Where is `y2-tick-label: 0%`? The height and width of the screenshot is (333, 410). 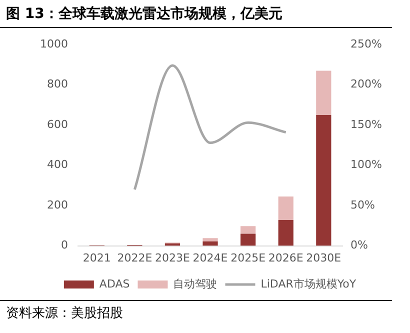
y2-tick-label: 0% is located at coordinates (359, 245).